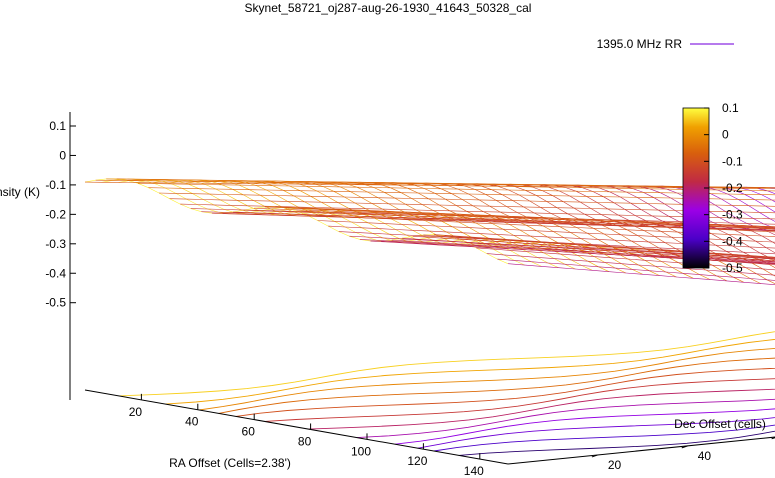  I want to click on x-tick-label: 100, so click(361, 451).